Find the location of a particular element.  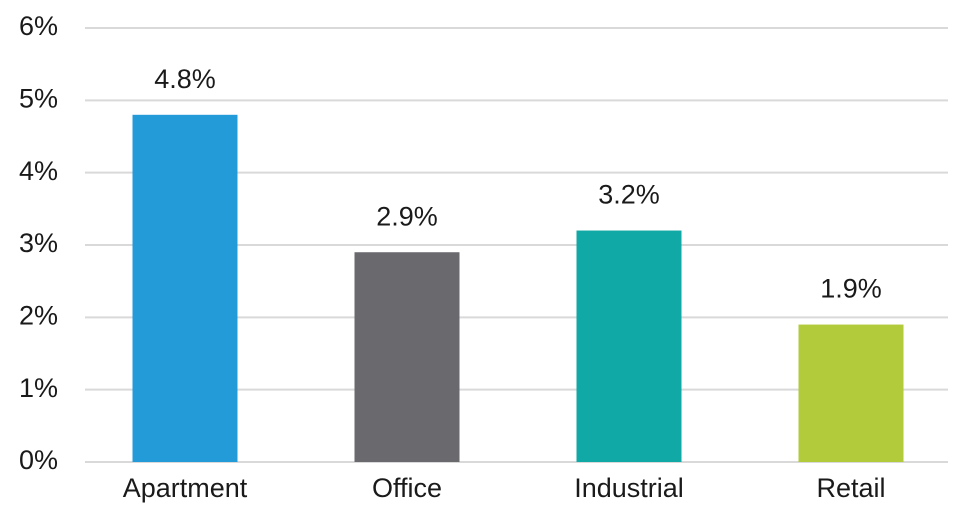

value-label: 1.9% is located at coordinates (851, 289).